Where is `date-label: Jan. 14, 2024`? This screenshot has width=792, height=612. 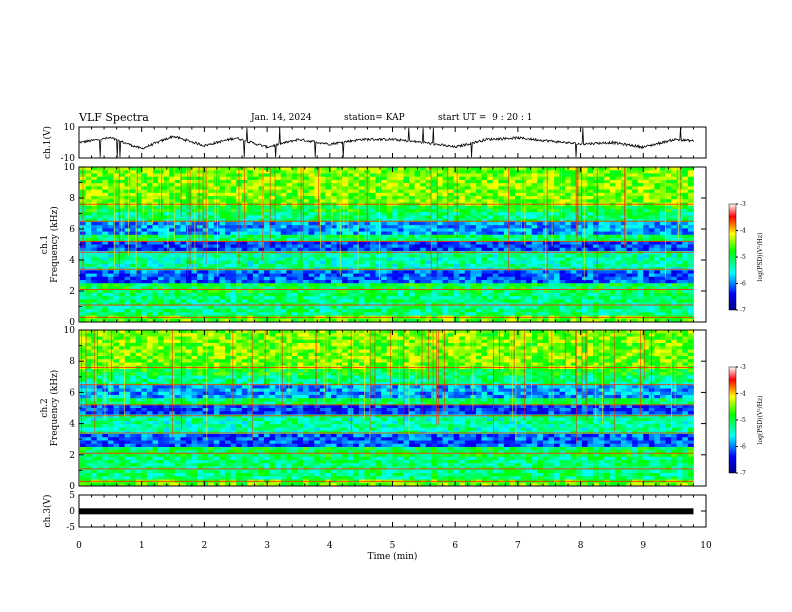
date-label: Jan. 14, 2024 is located at coordinates (281, 118).